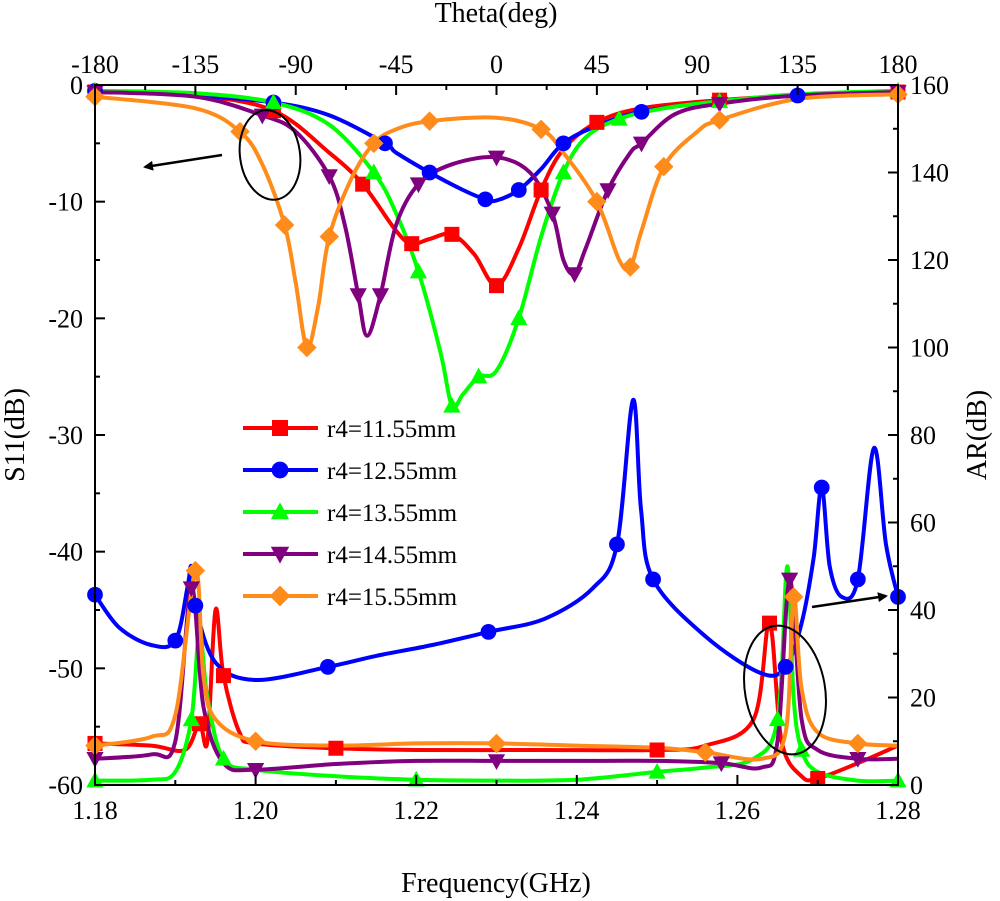 This screenshot has width=1000, height=901. Describe the element at coordinates (280, 596) in the screenshot. I see `legend-marker-r4-15-55mm` at that location.